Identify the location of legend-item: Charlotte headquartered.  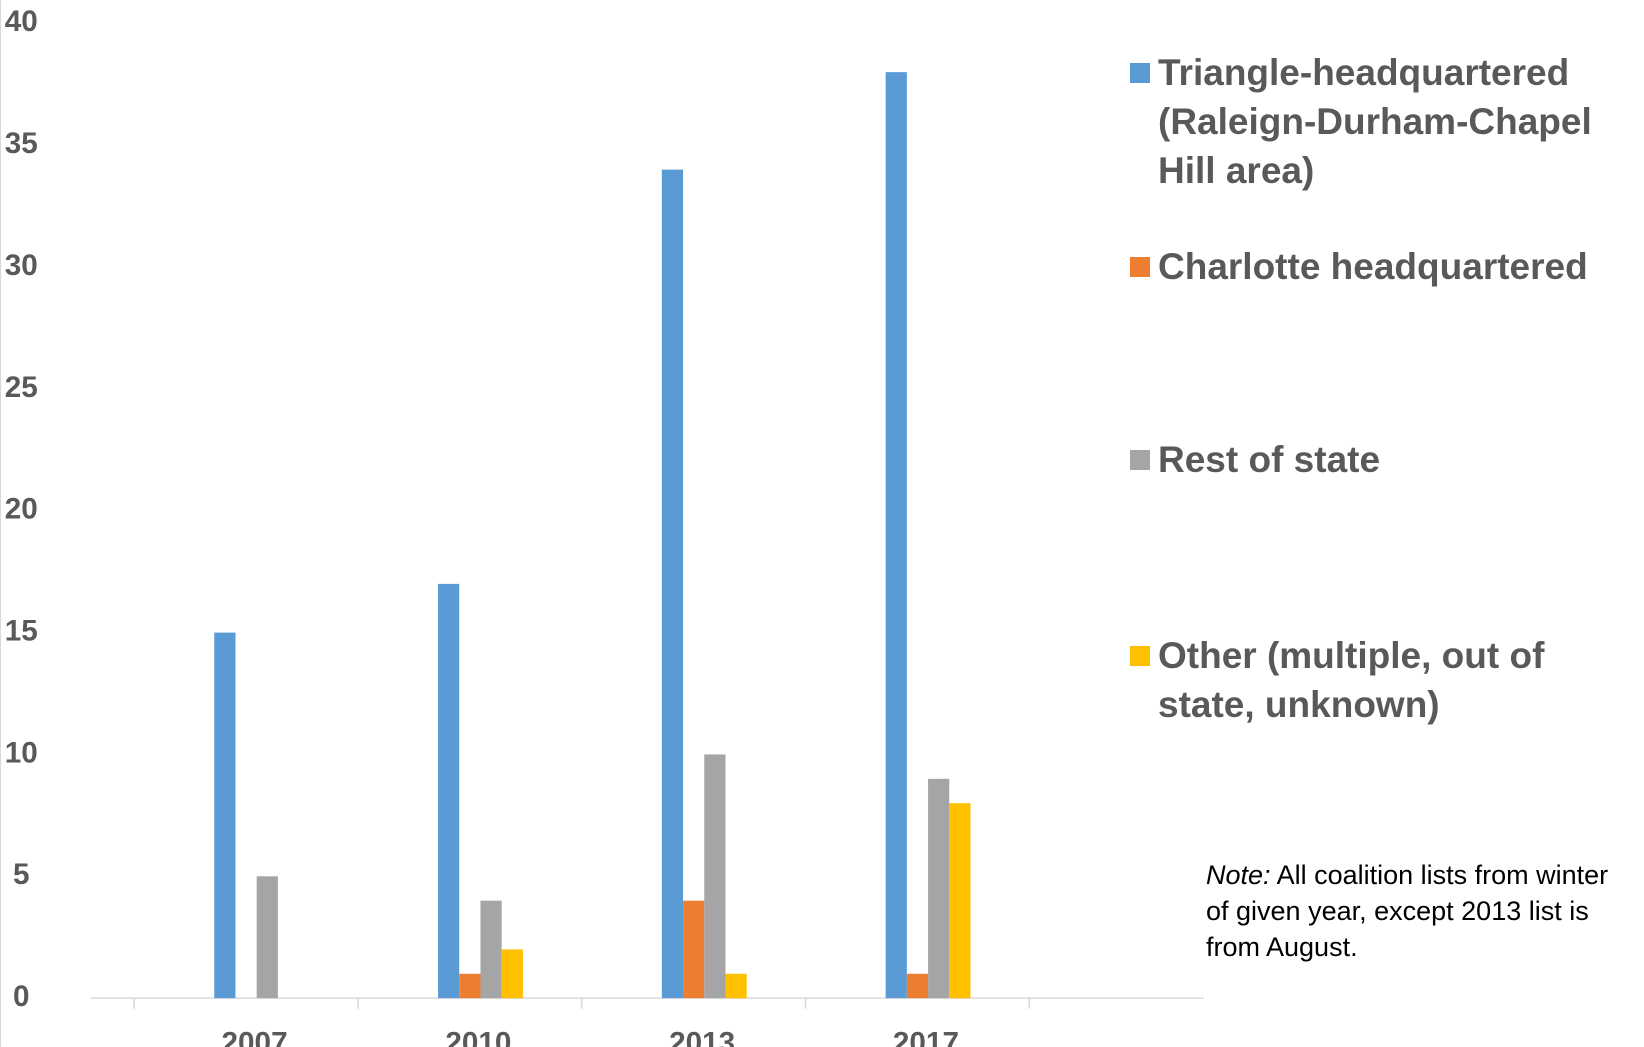
(1379, 266).